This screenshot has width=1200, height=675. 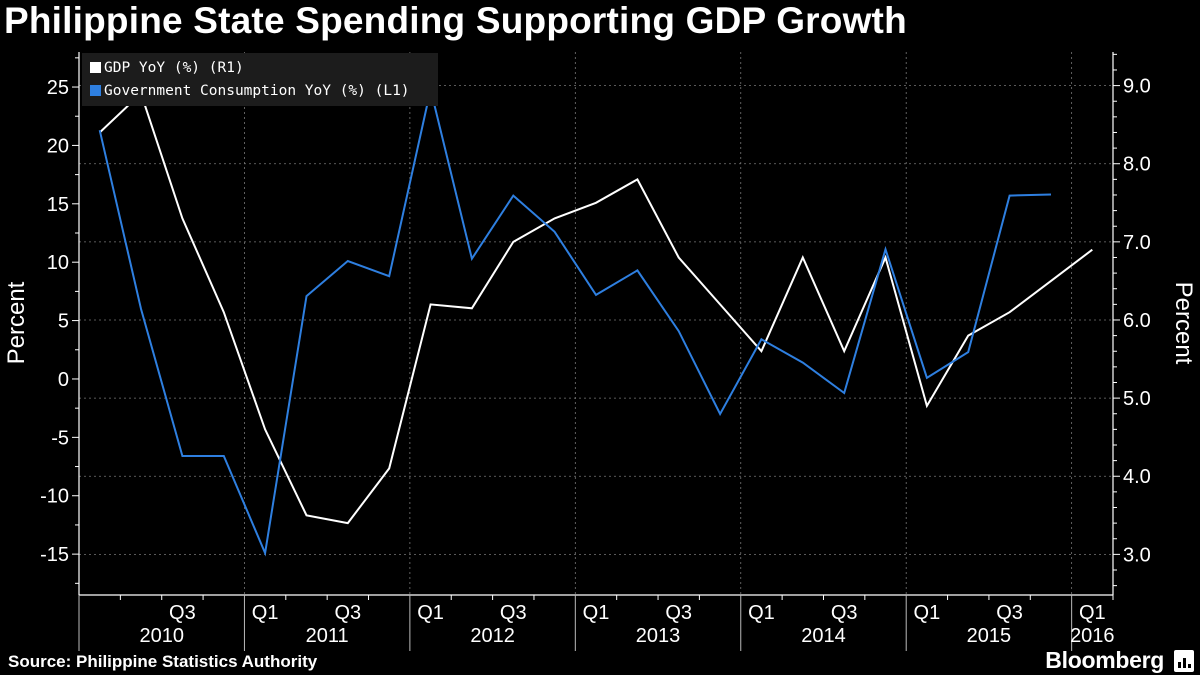 What do you see at coordinates (58, 205) in the screenshot?
I see `left-tick-label: 15` at bounding box center [58, 205].